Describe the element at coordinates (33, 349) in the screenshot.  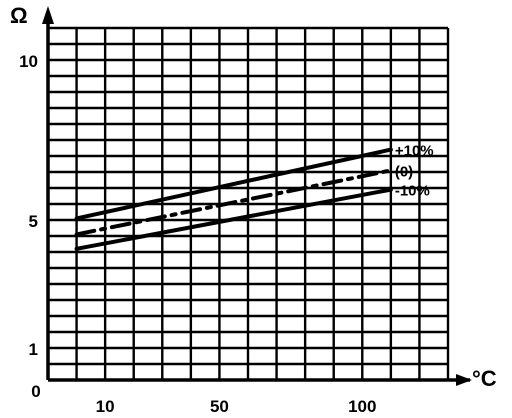
I see `y-tick-label: 1` at that location.